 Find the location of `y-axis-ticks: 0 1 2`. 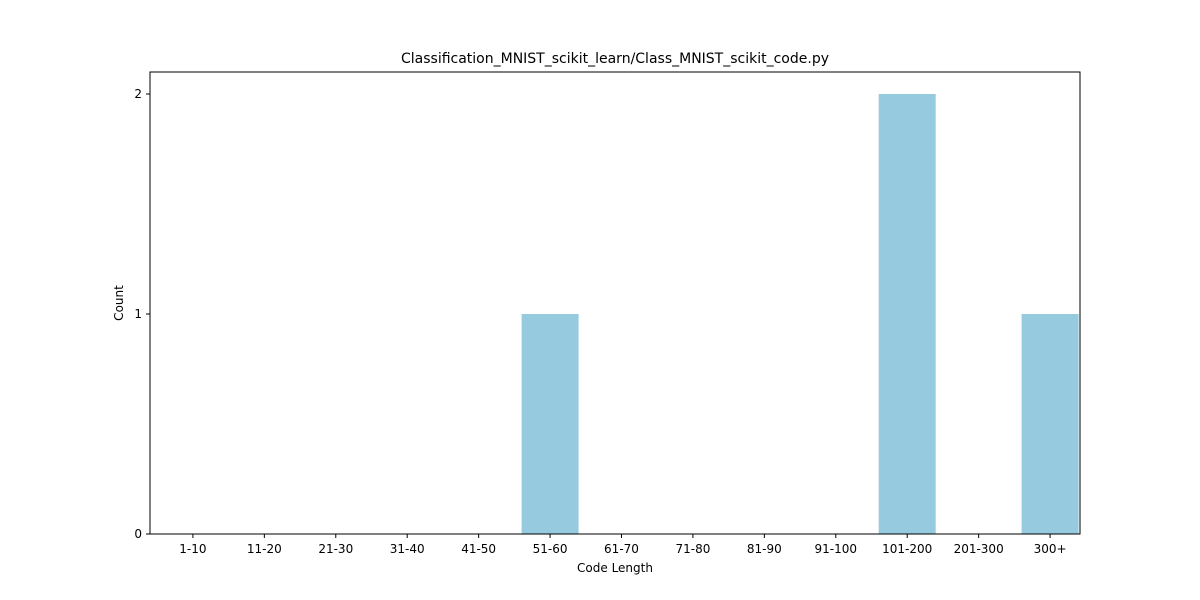

y-axis-ticks: 0 1 2 is located at coordinates (142, 314).